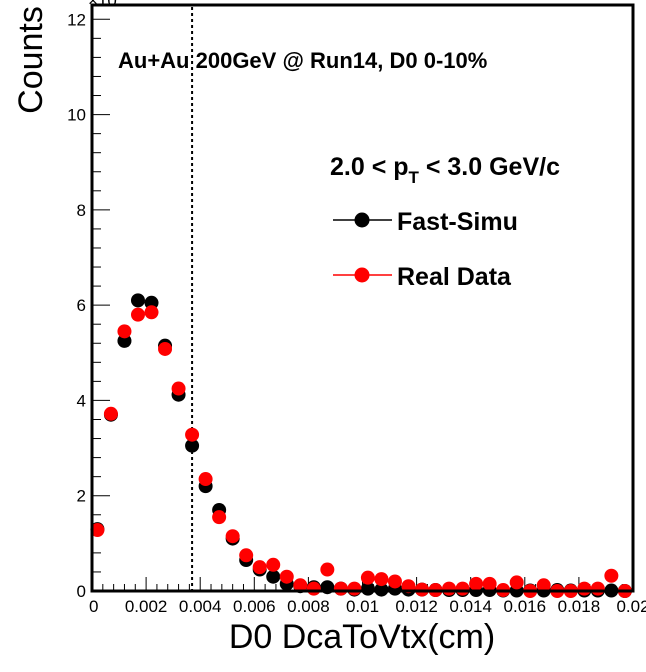 The image size is (646, 672). I want to click on x-tick-label: 0, so click(93, 606).